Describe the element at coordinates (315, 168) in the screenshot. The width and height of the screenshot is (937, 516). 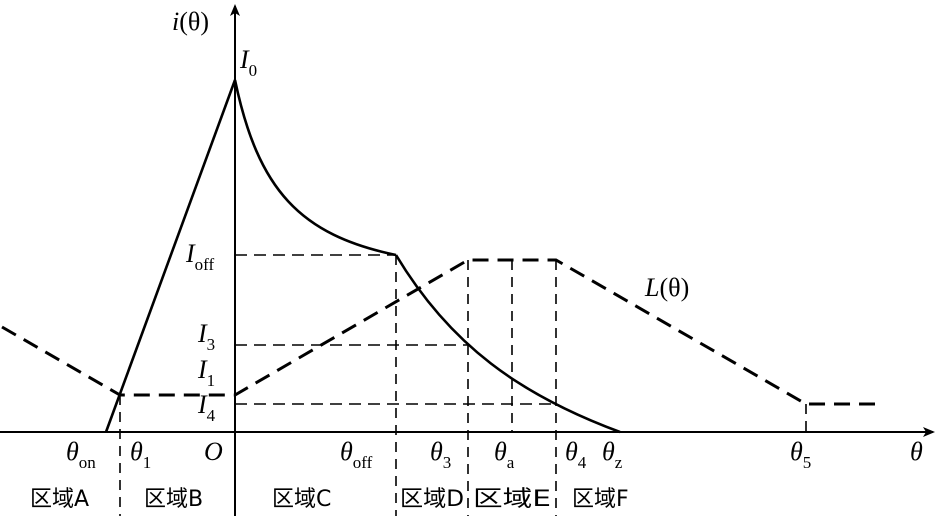
I see `current-decay` at that location.